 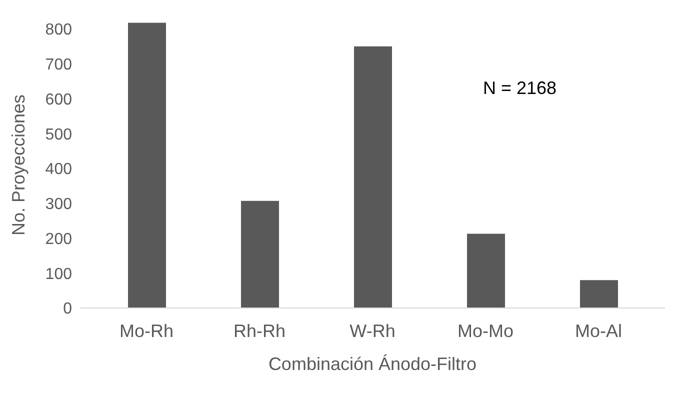 What do you see at coordinates (58, 99) in the screenshot?
I see `y-tick-label: 600` at bounding box center [58, 99].